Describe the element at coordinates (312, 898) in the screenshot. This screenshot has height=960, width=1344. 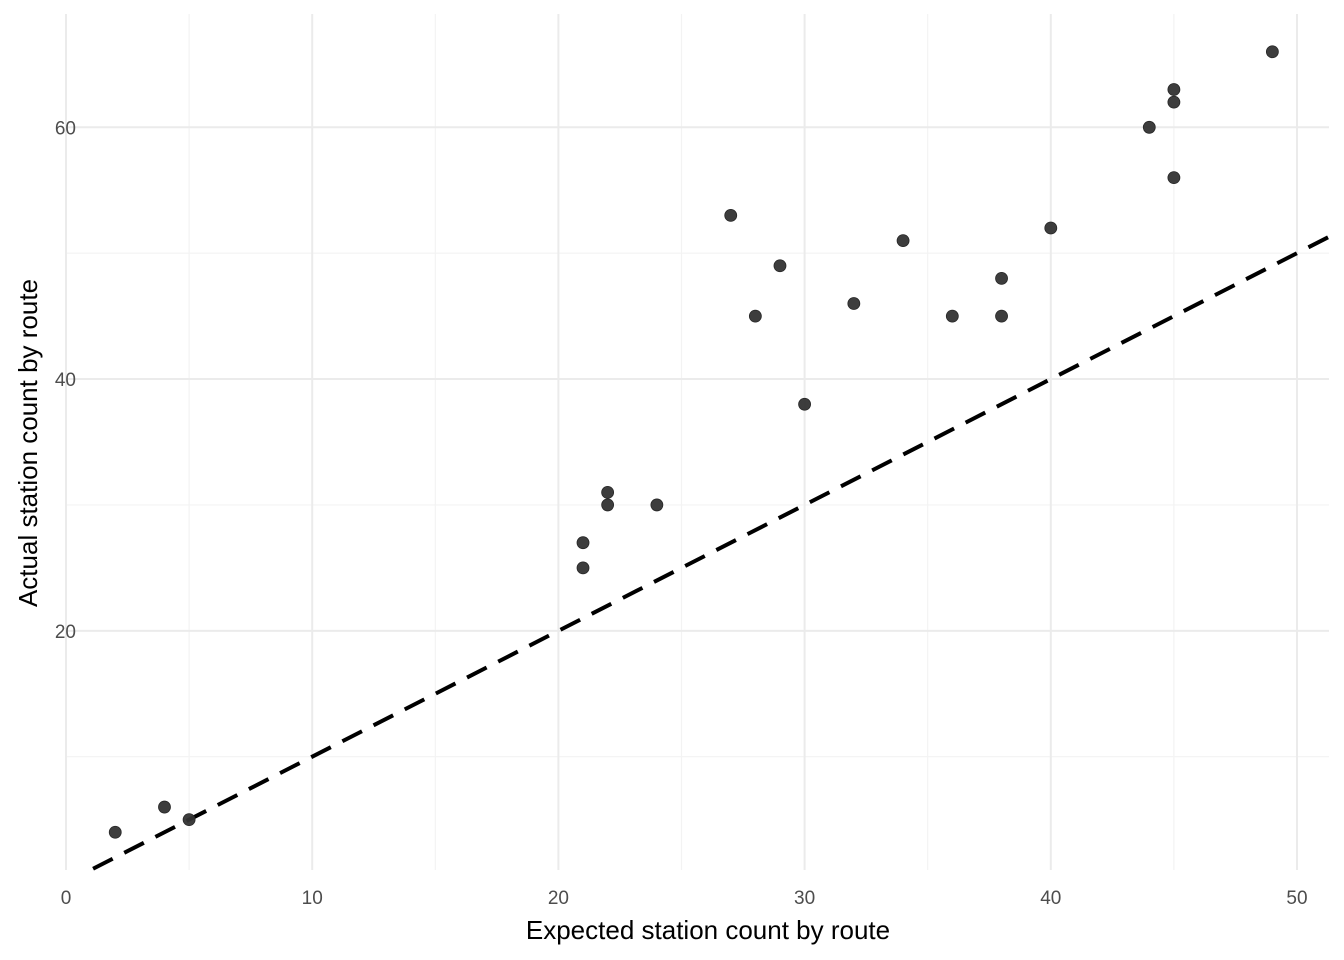
I see `x-tick-label: 10` at that location.